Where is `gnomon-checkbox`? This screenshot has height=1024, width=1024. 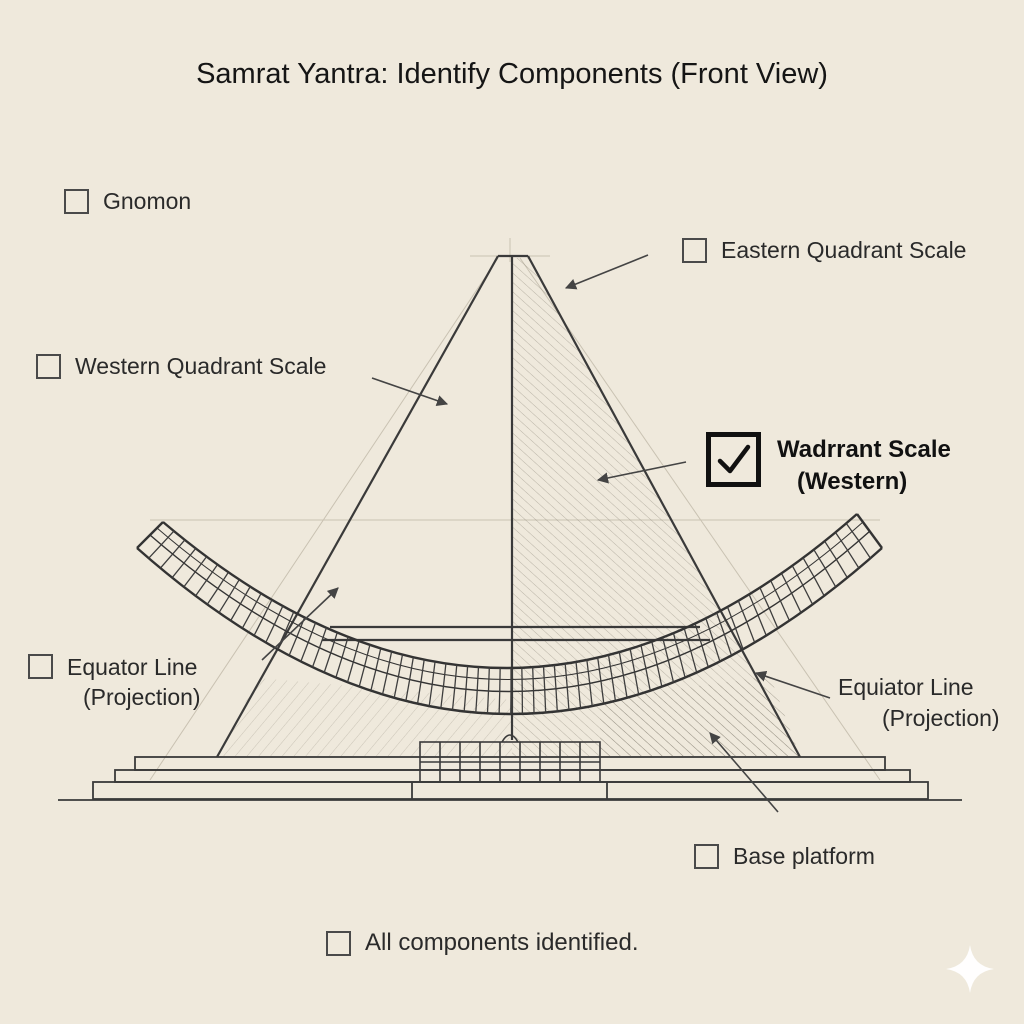 gnomon-checkbox is located at coordinates (76, 201).